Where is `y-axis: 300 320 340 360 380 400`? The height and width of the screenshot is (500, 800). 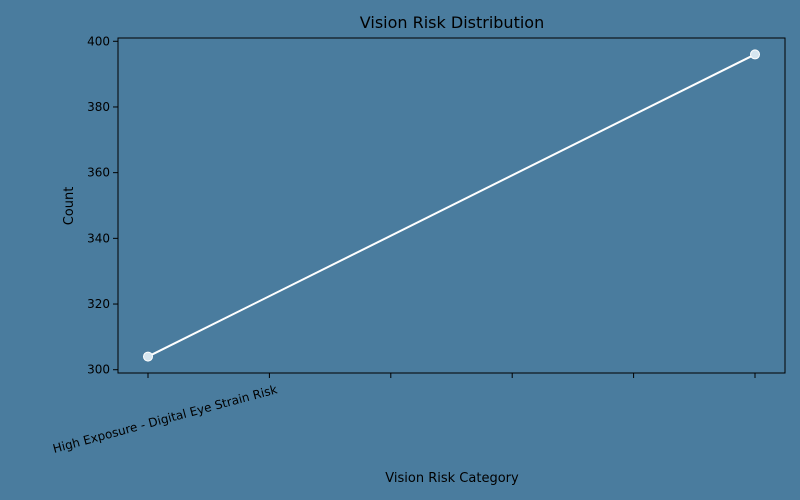
y-axis: 300 320 340 360 380 400 is located at coordinates (102, 205).